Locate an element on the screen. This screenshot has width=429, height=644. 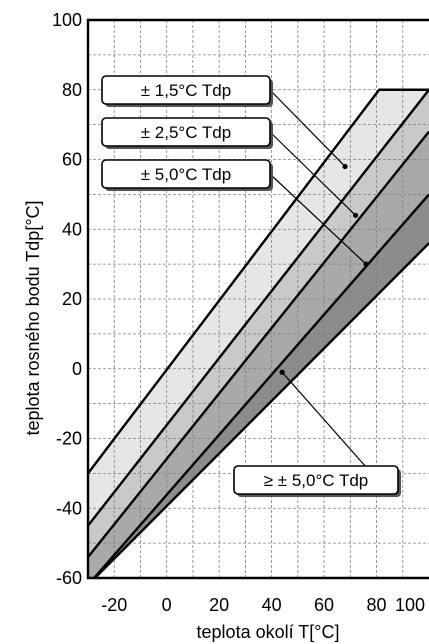
x-tick-label: 20 is located at coordinates (219, 605).